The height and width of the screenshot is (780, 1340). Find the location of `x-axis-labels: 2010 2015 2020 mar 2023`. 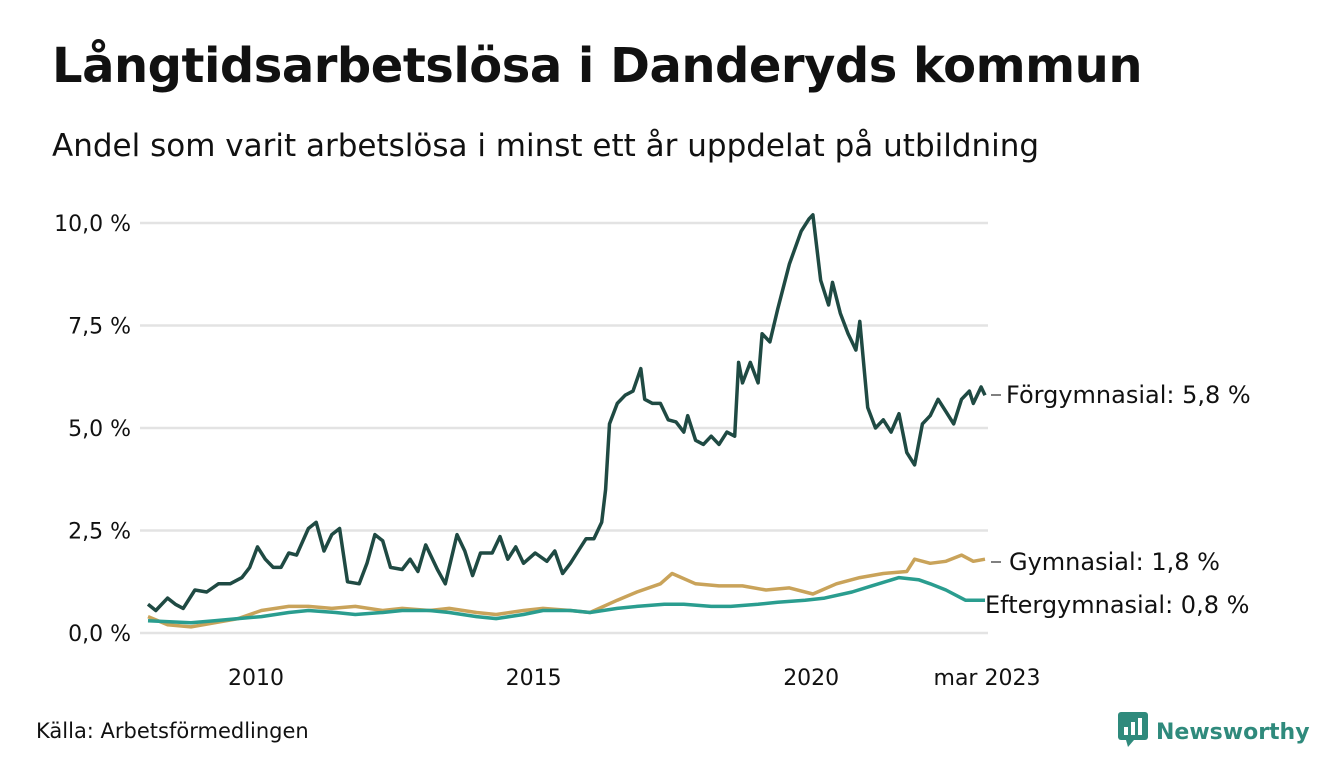

x-axis-labels: 2010 2015 2020 mar 2023 is located at coordinates (634, 678).